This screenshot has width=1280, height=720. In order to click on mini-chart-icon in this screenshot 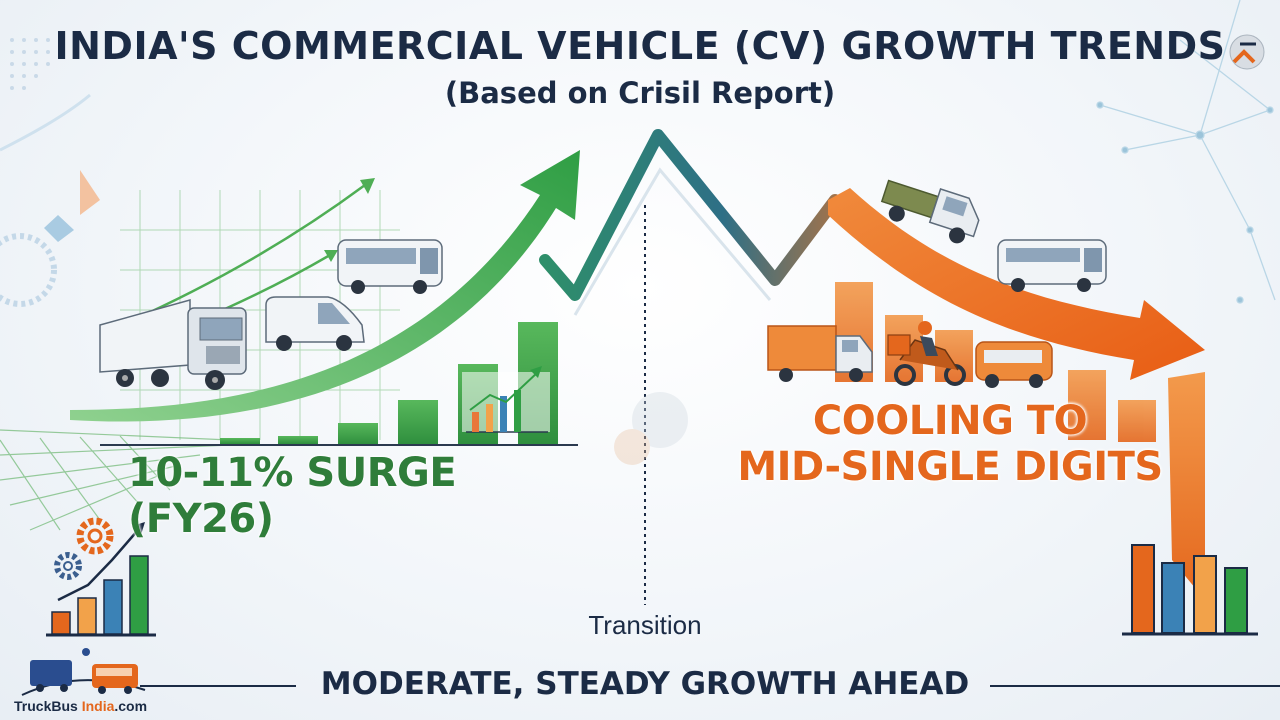, I will do `click(506, 399)`.